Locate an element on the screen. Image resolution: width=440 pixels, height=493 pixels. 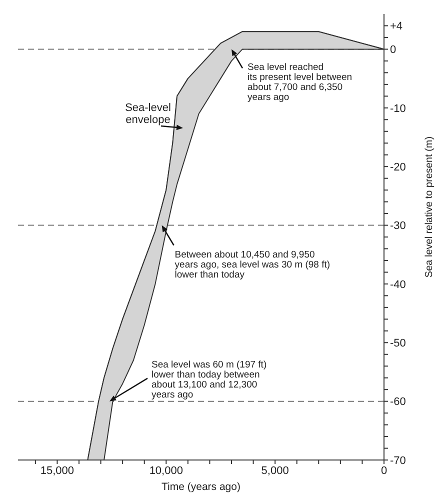
y-tick-label: -50 is located at coordinates (398, 344).